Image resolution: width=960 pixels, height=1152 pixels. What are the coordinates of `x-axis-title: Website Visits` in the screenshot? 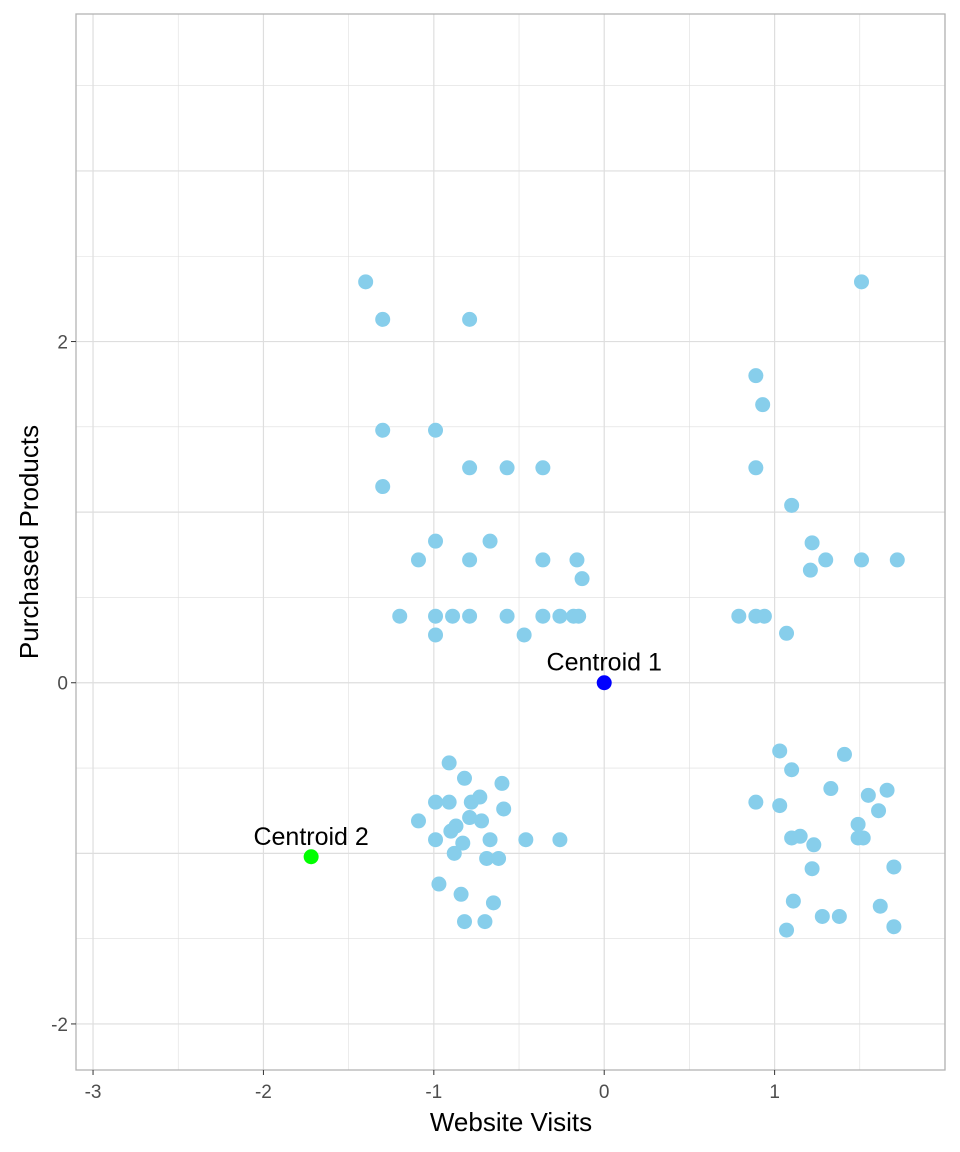 It's located at (511, 1122).